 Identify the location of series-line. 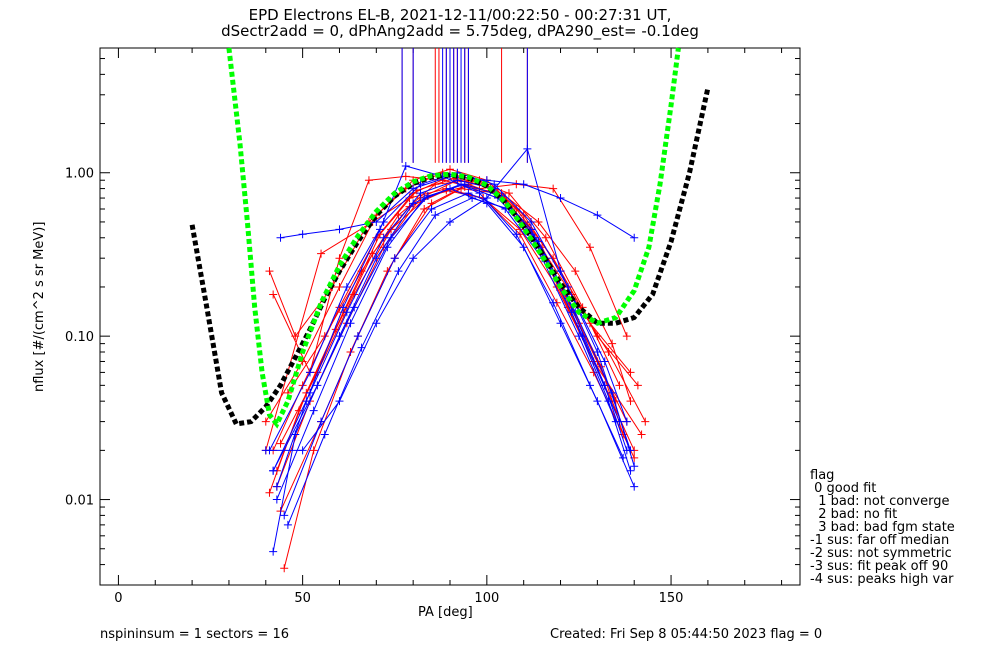
(450, 274).